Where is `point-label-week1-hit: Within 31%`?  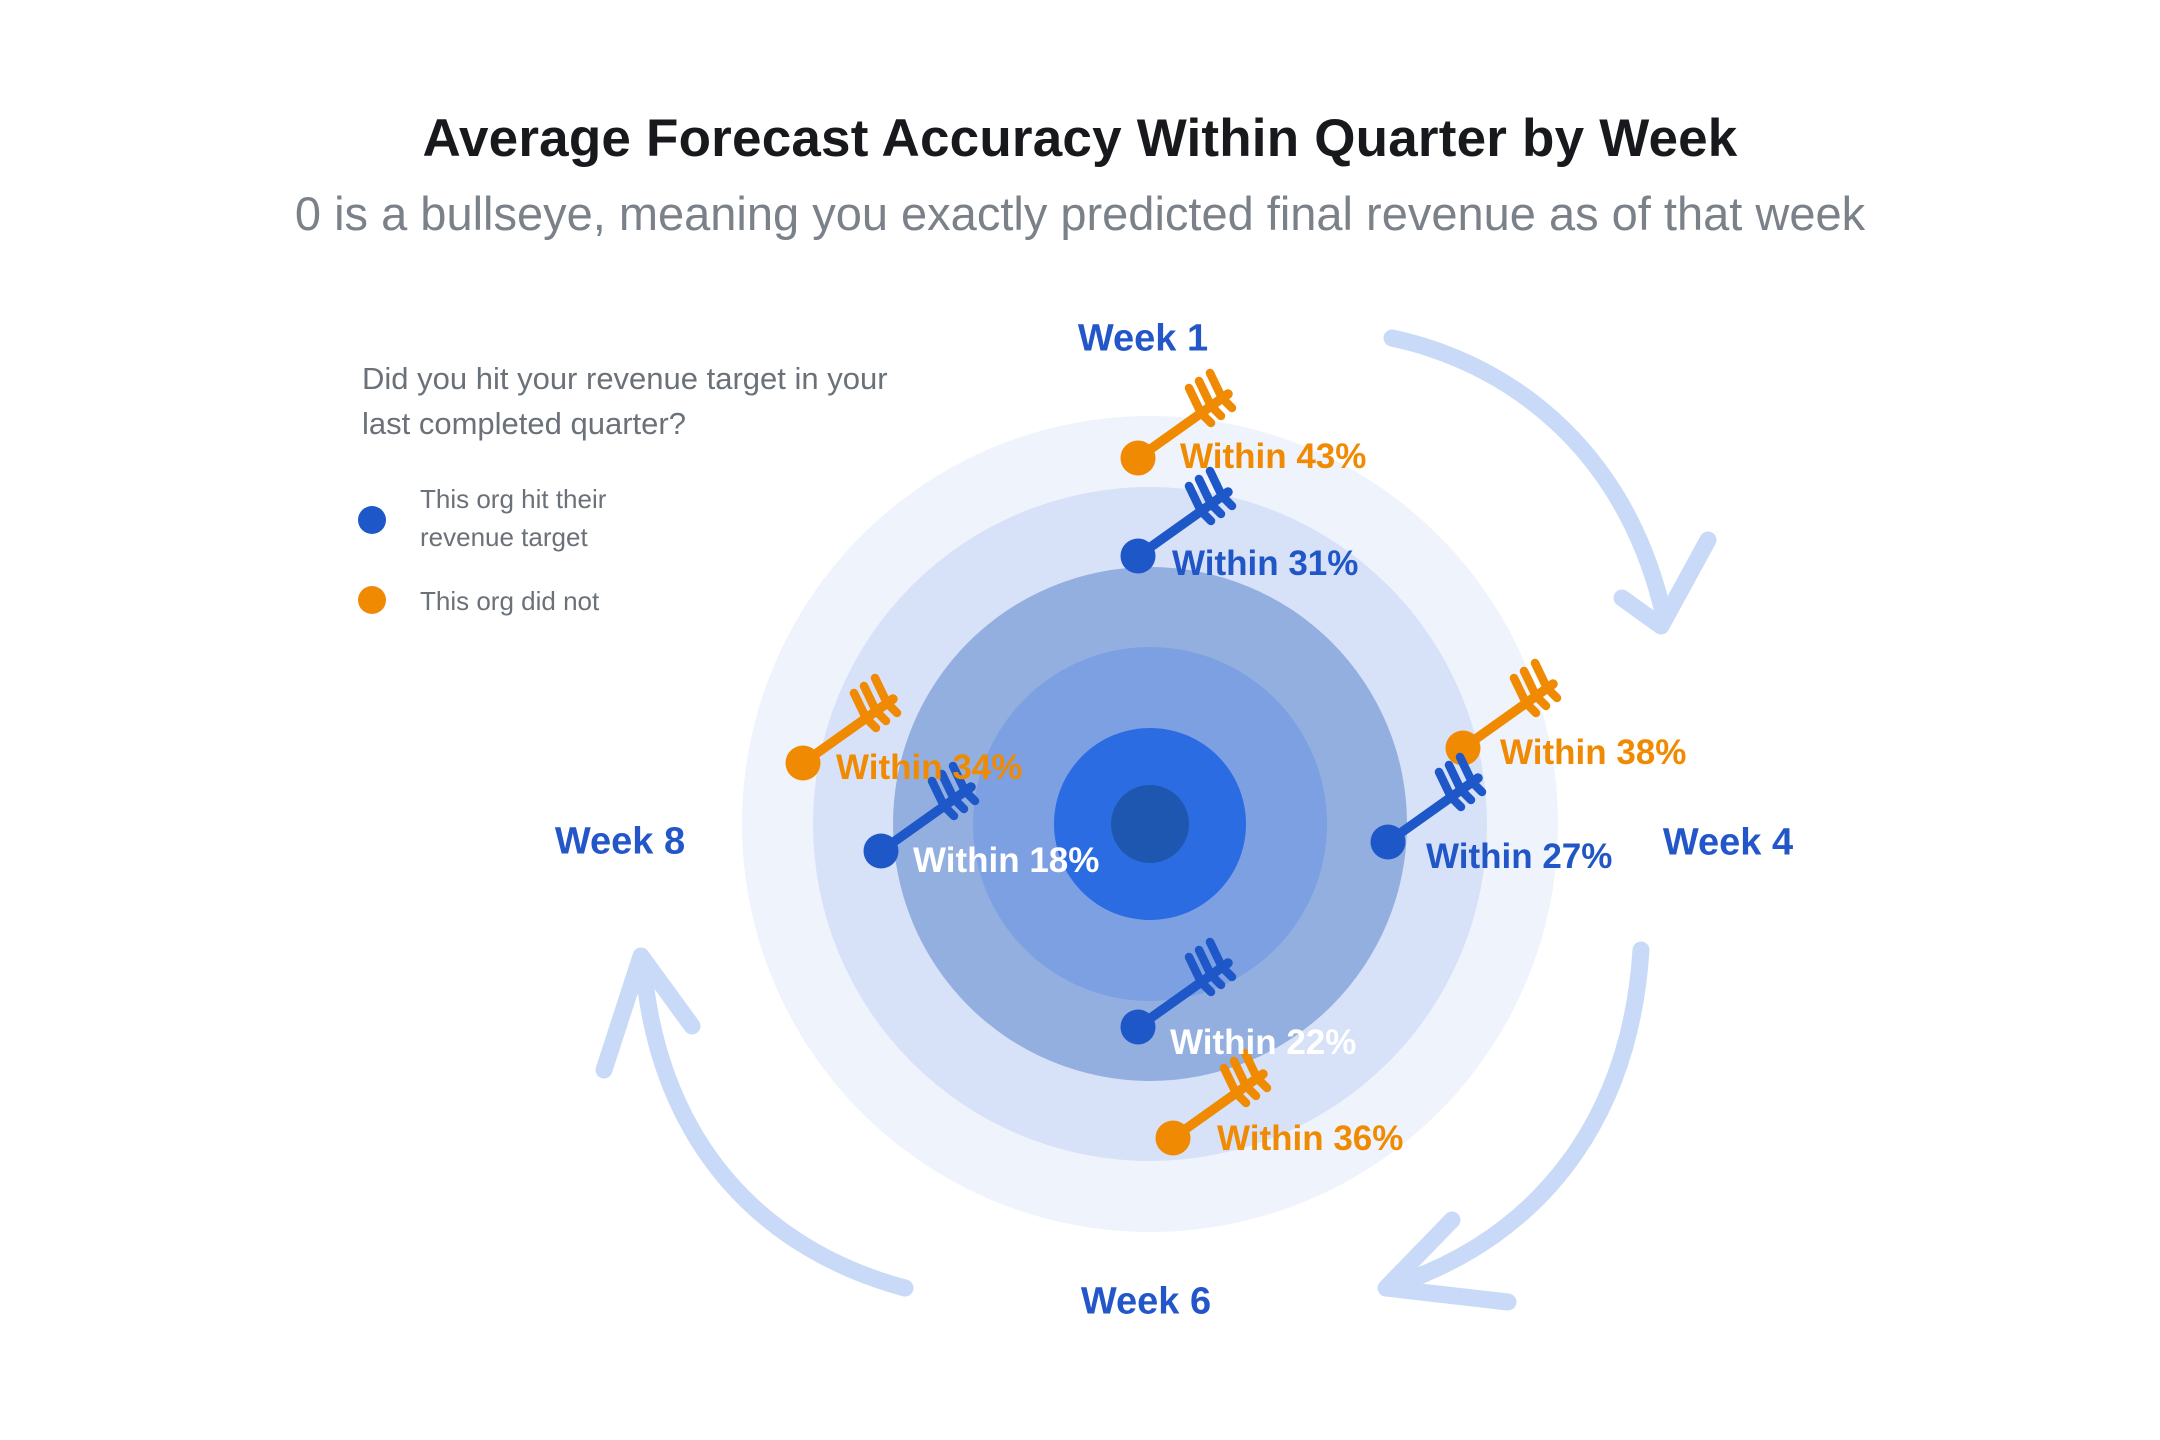 point-label-week1-hit: Within 31% is located at coordinates (1265, 563).